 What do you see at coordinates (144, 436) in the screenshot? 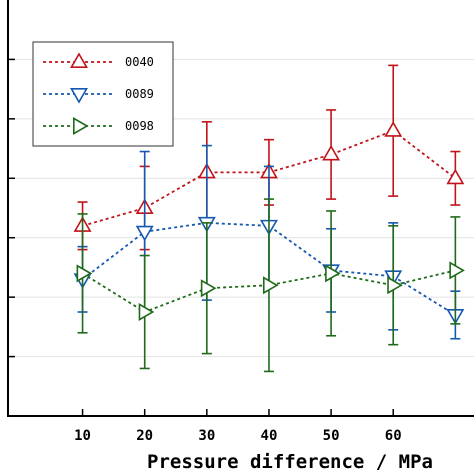
I see `x-tick-label: 20` at bounding box center [144, 436].